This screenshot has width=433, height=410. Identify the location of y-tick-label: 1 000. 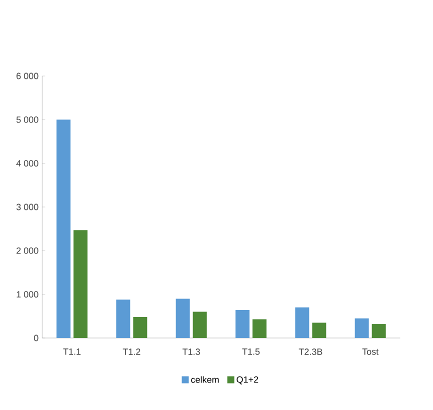
(27, 294).